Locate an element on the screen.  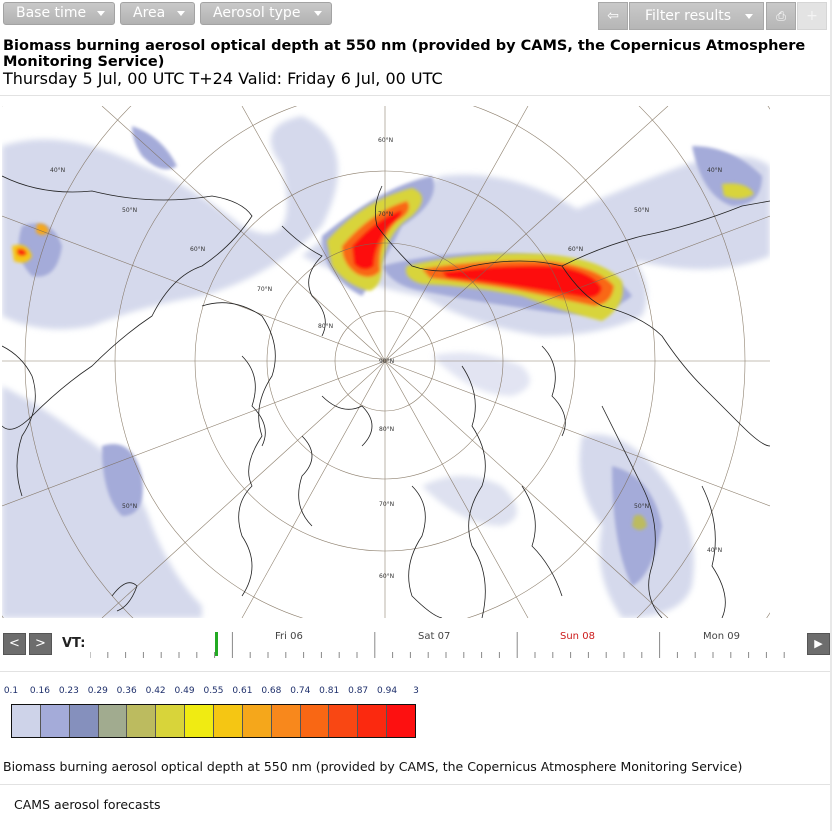
print-button: ⎙ is located at coordinates (781, 16).